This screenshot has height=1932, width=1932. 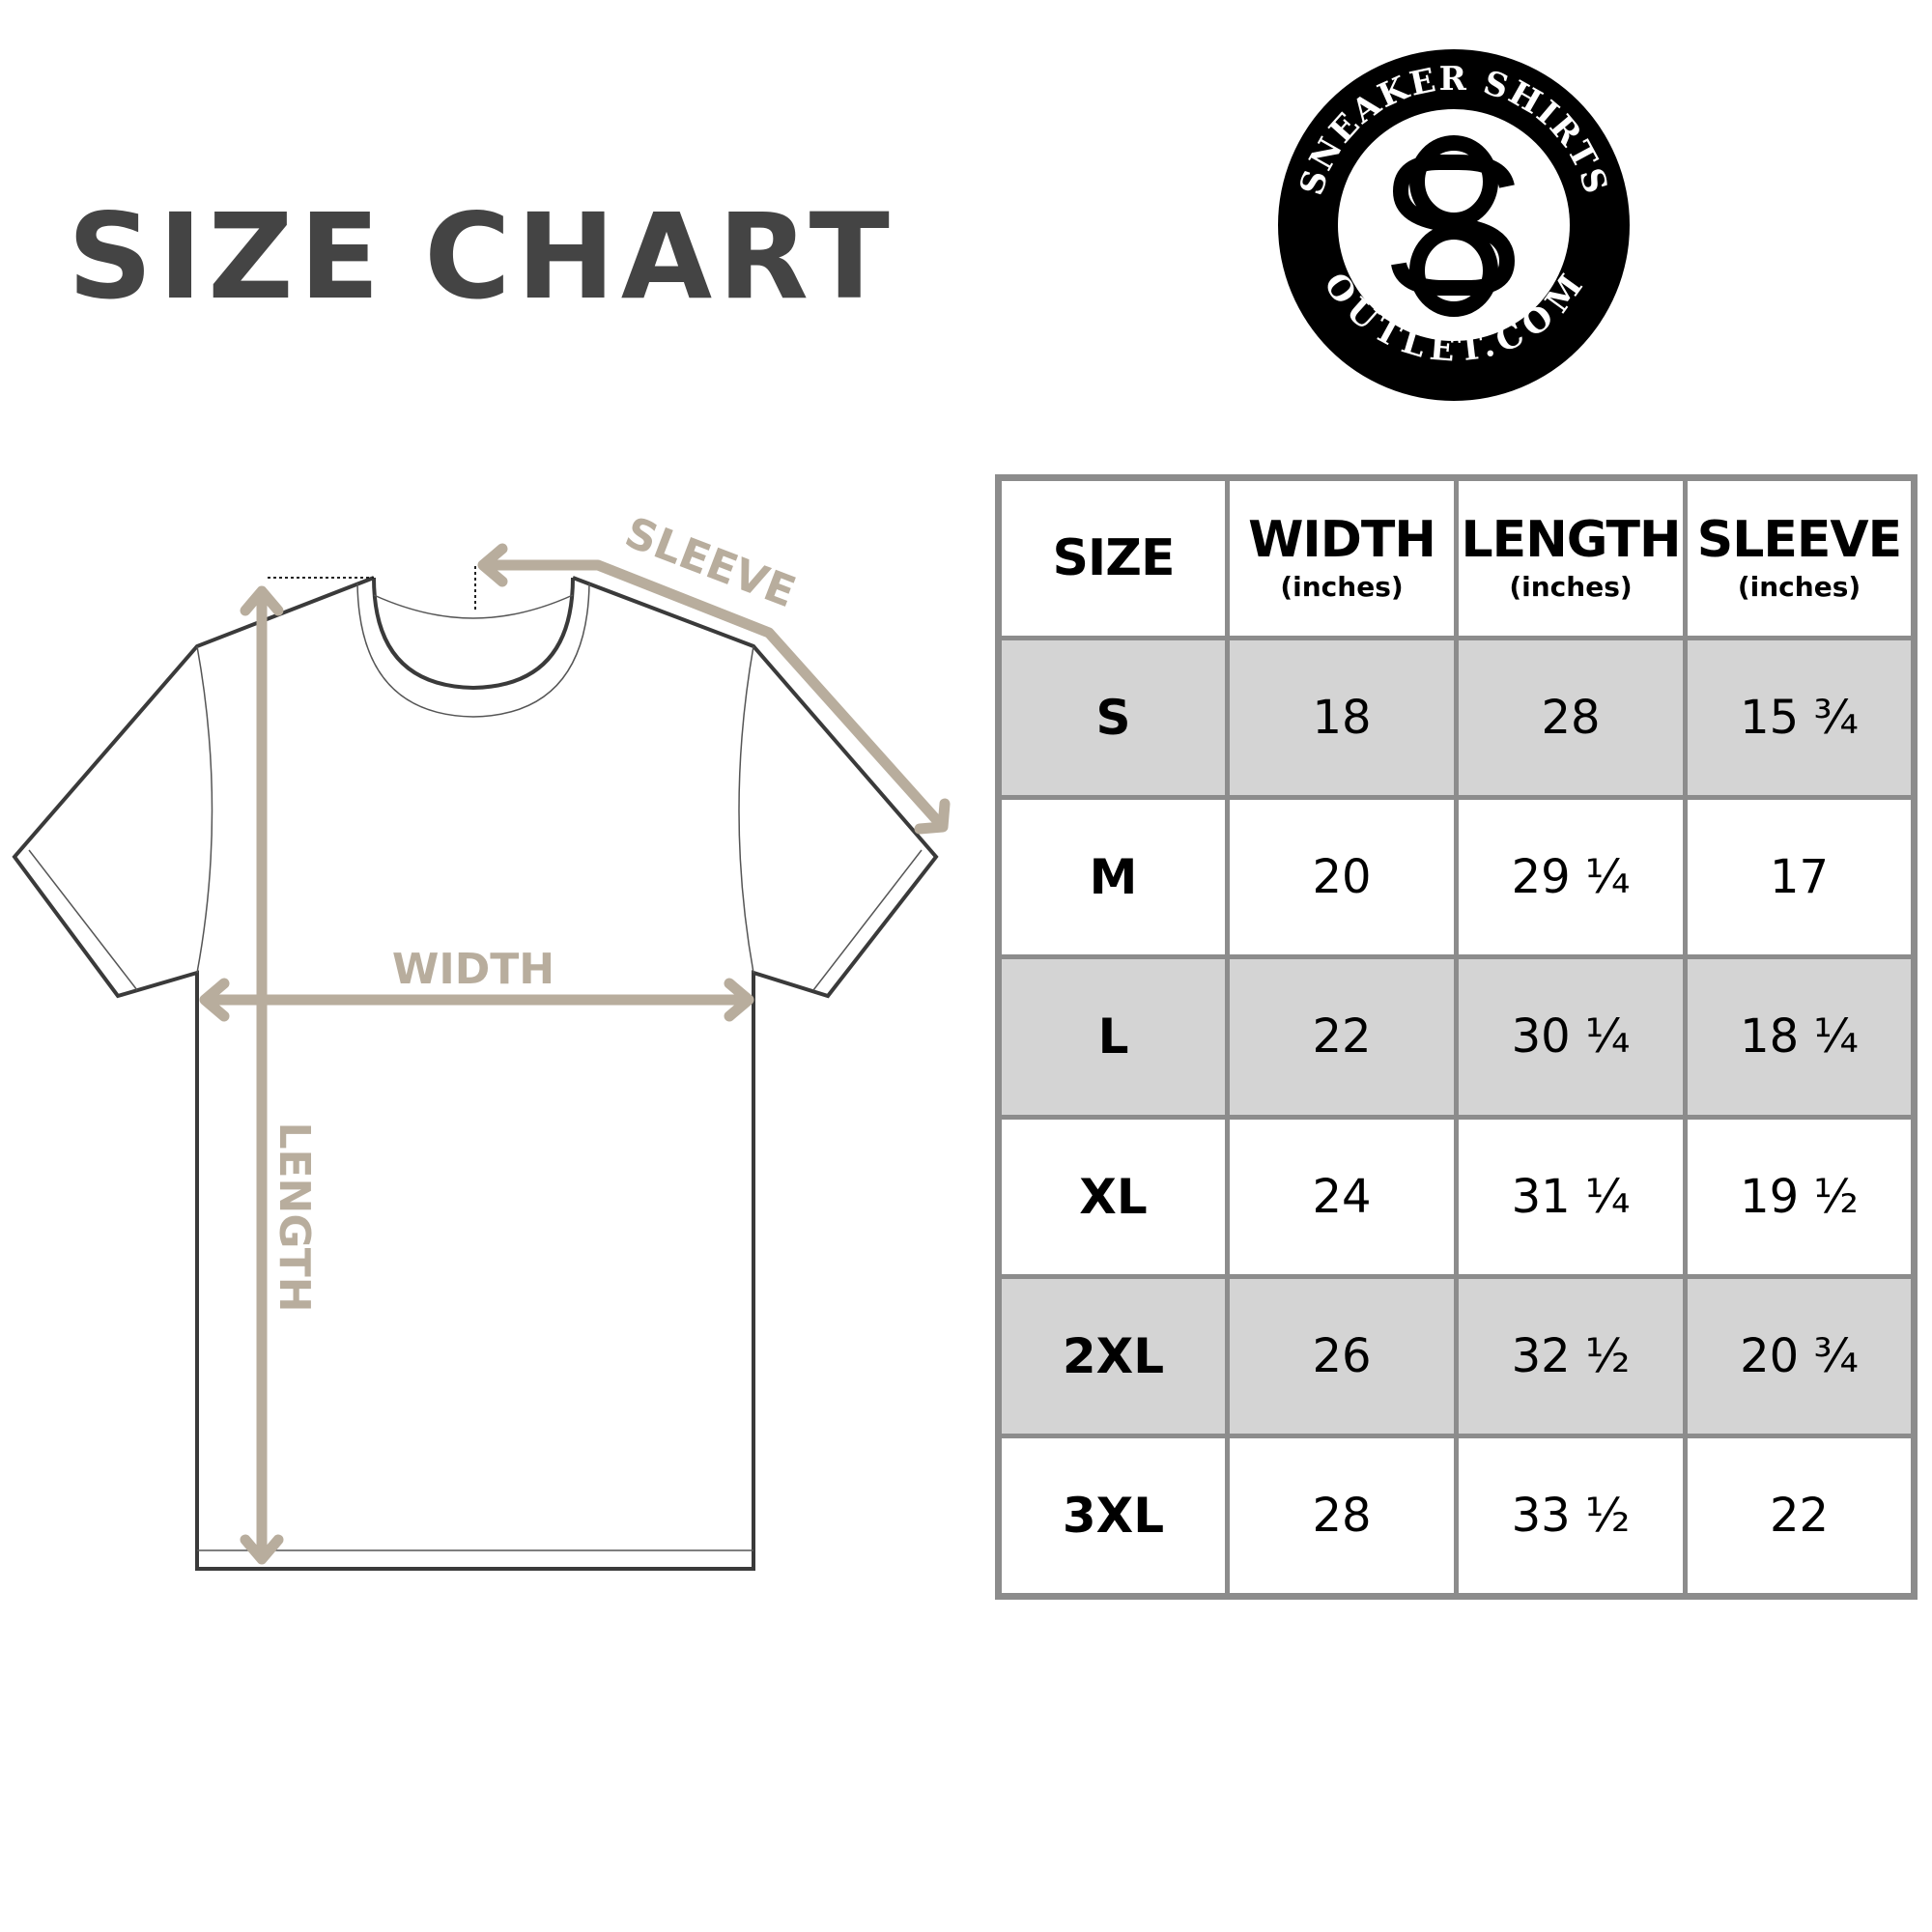 I want to click on table-row: L 22 30 ¼ 18 ¼, so click(x=1456, y=1037).